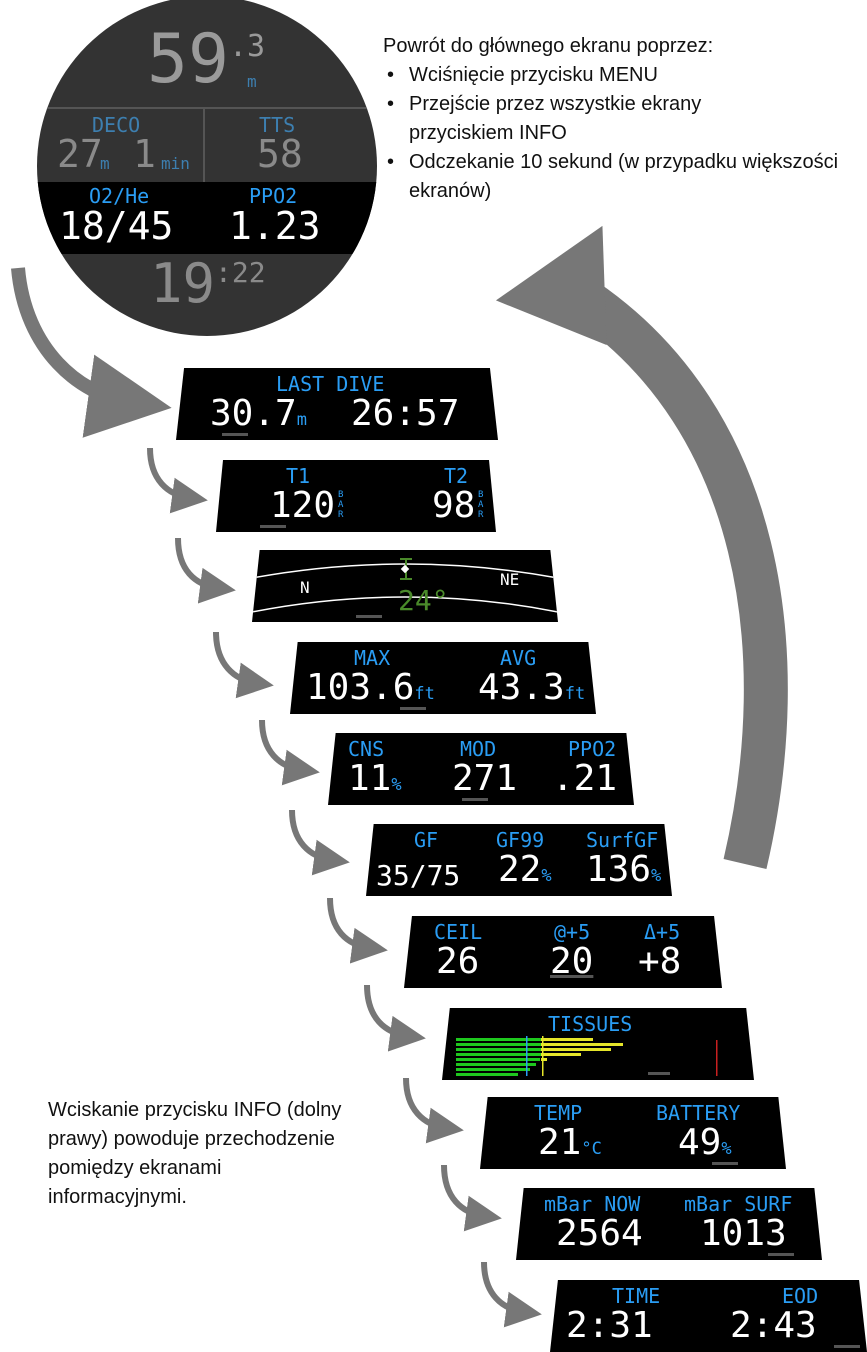  I want to click on gas-value: 18/45, so click(116, 226).